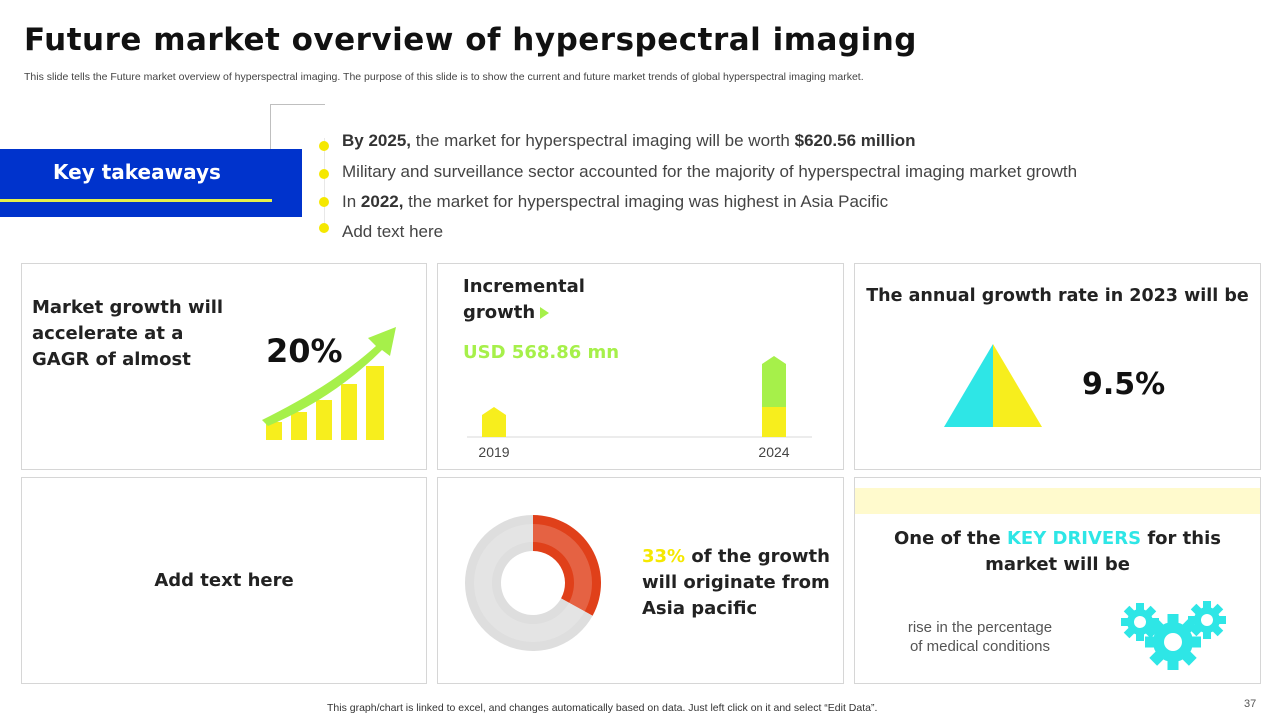  What do you see at coordinates (1057, 564) in the screenshot?
I see `key-drivers-line-2: market will be` at bounding box center [1057, 564].